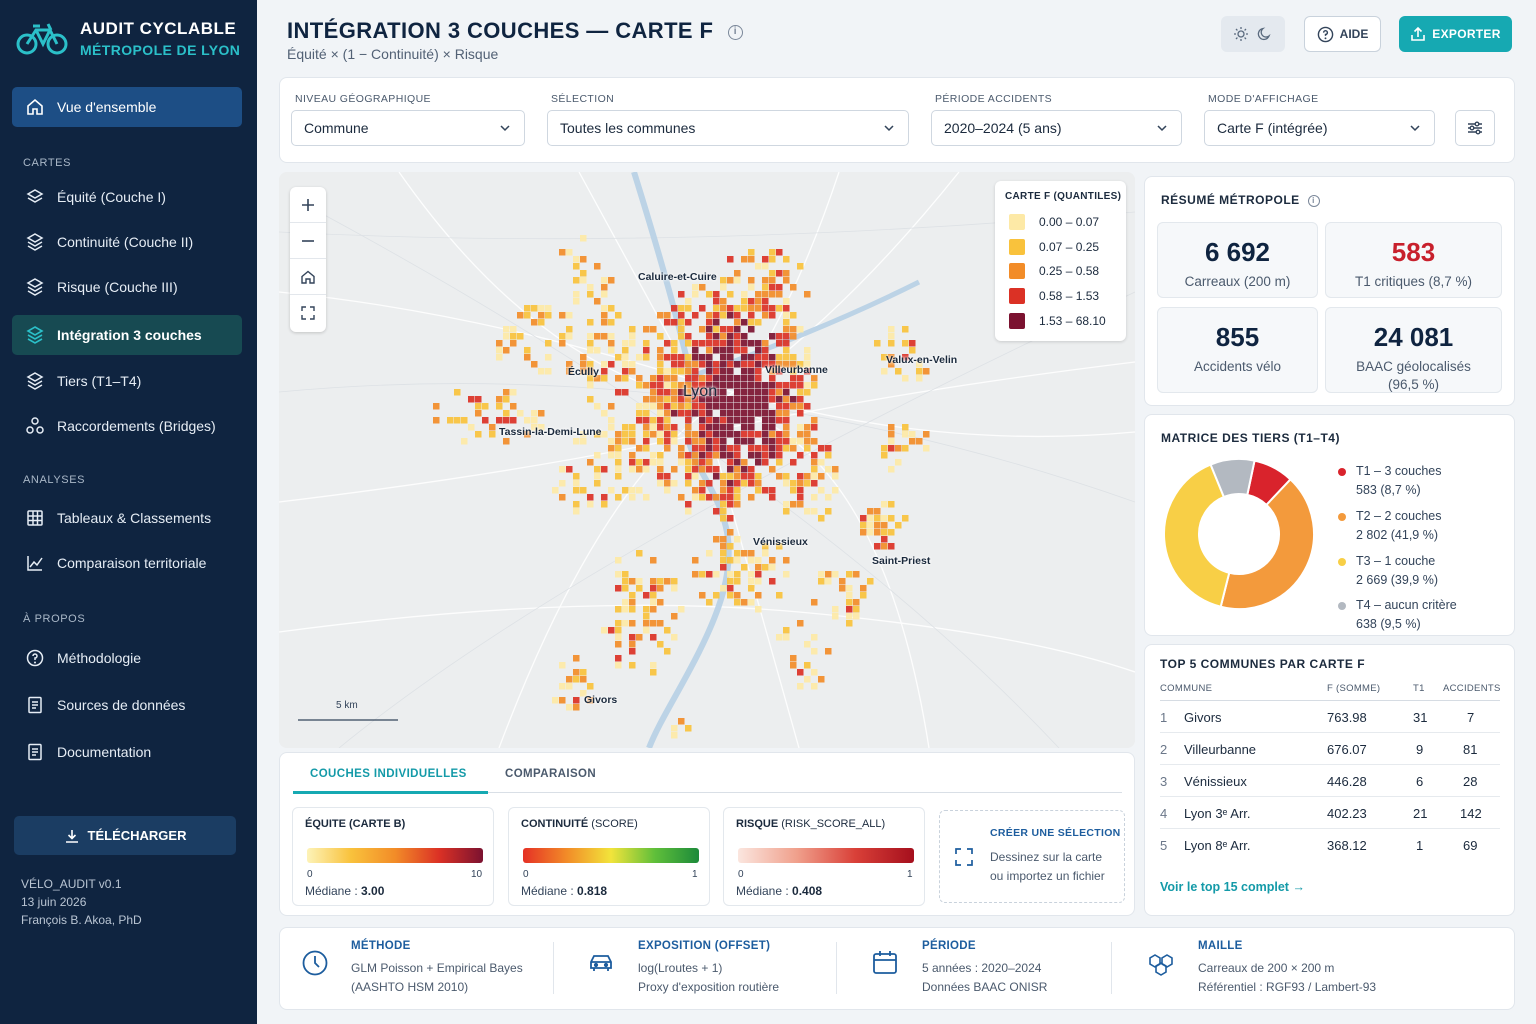  What do you see at coordinates (127, 563) in the screenshot?
I see `nav-comparaison: Comparaison territoriale` at bounding box center [127, 563].